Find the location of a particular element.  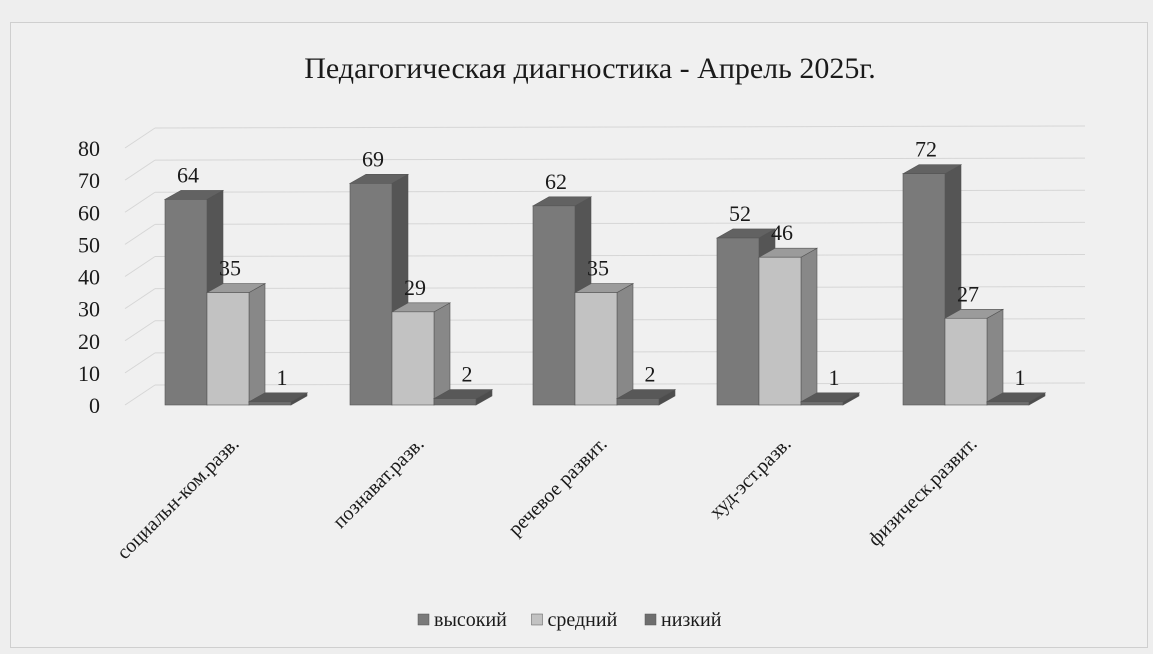

data-label: 64 is located at coordinates (188, 174).